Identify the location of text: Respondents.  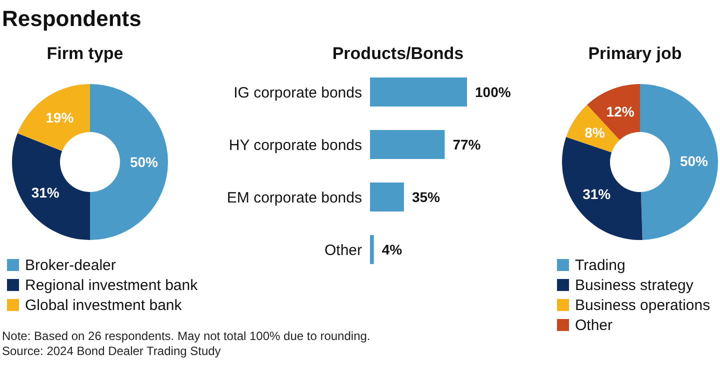
(72, 19).